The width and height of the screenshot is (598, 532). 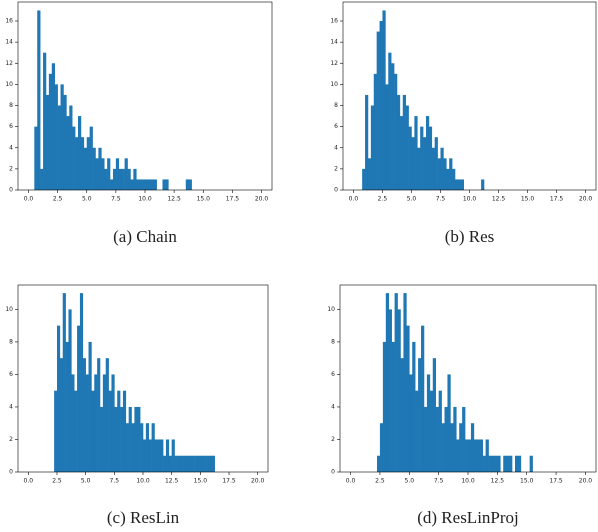 What do you see at coordinates (115, 481) in the screenshot?
I see `x-tick-label: 7.5` at bounding box center [115, 481].